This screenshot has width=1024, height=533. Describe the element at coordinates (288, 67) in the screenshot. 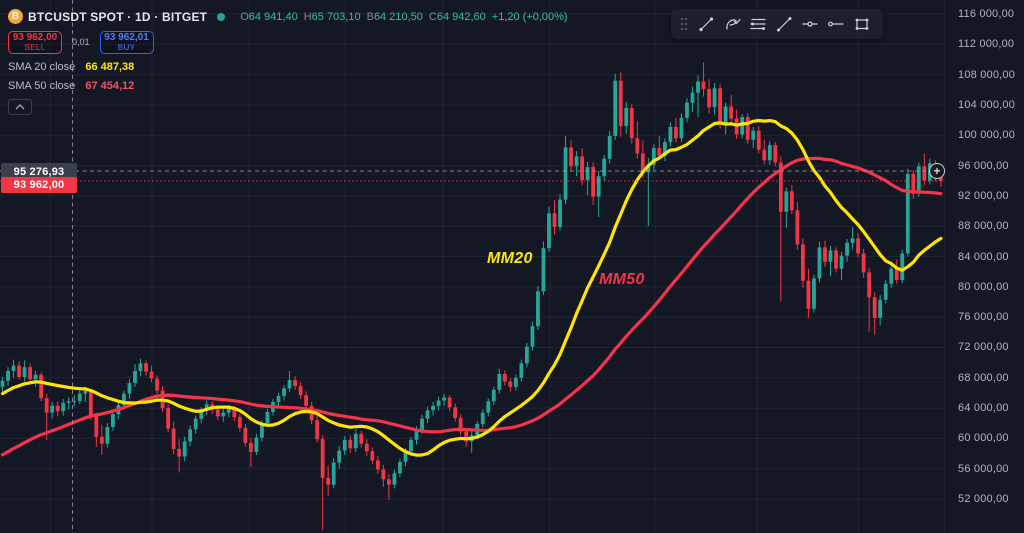

I see `indicator-row-sma20: SMA 20 close 66 487,38` at that location.